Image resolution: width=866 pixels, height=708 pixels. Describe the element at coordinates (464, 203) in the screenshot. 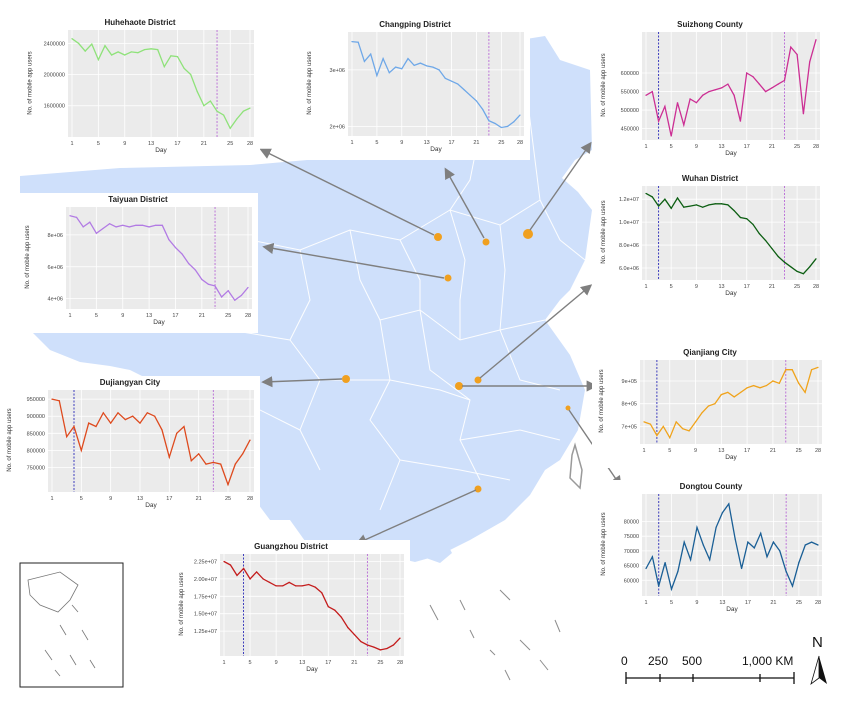

I see `arrow-changping` at that location.